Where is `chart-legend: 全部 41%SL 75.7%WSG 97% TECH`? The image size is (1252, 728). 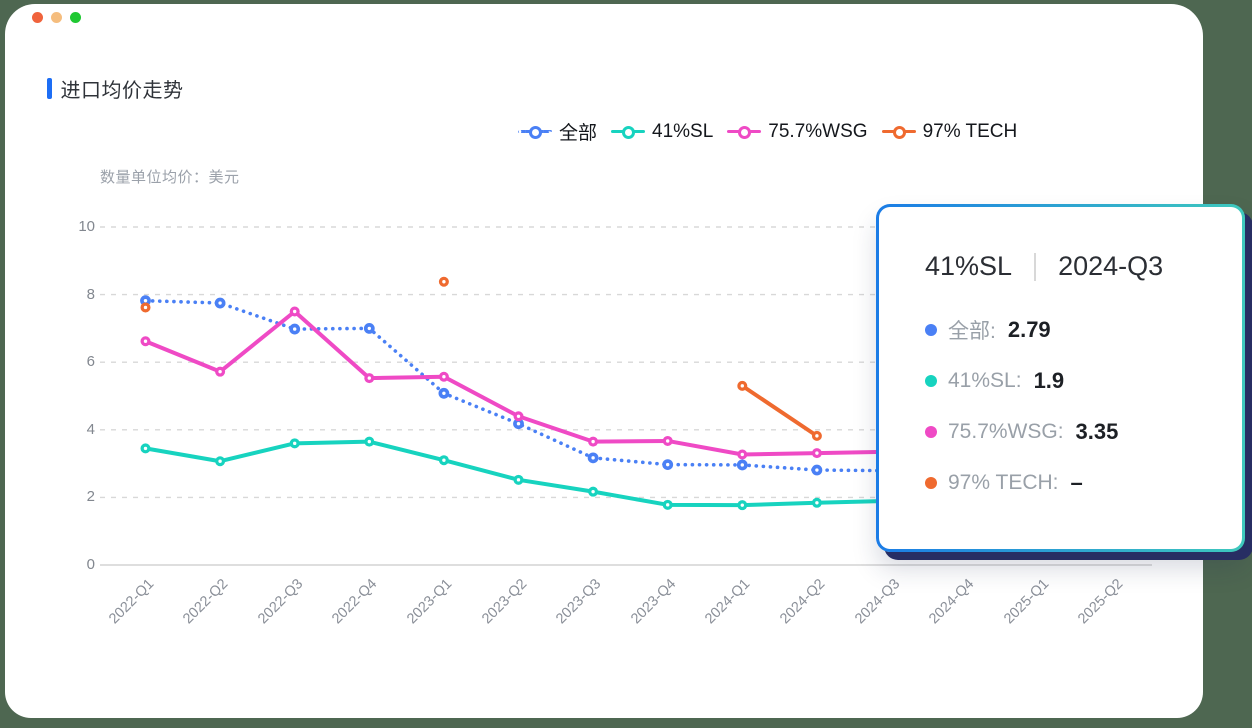 chart-legend: 全部 41%SL 75.7%WSG 97% TECH is located at coordinates (767, 131).